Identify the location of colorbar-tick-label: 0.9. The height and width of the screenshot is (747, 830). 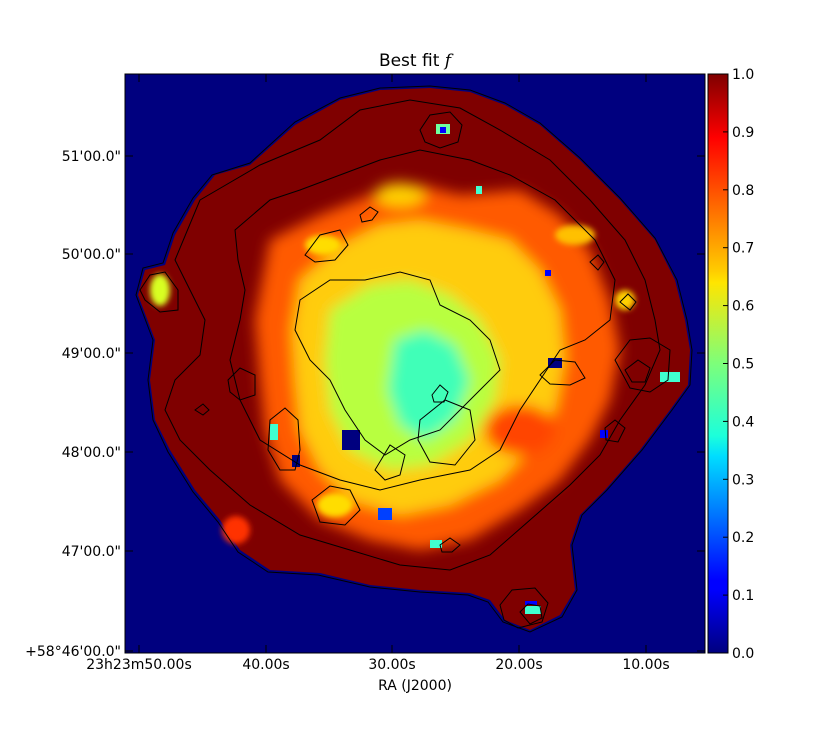
(743, 133).